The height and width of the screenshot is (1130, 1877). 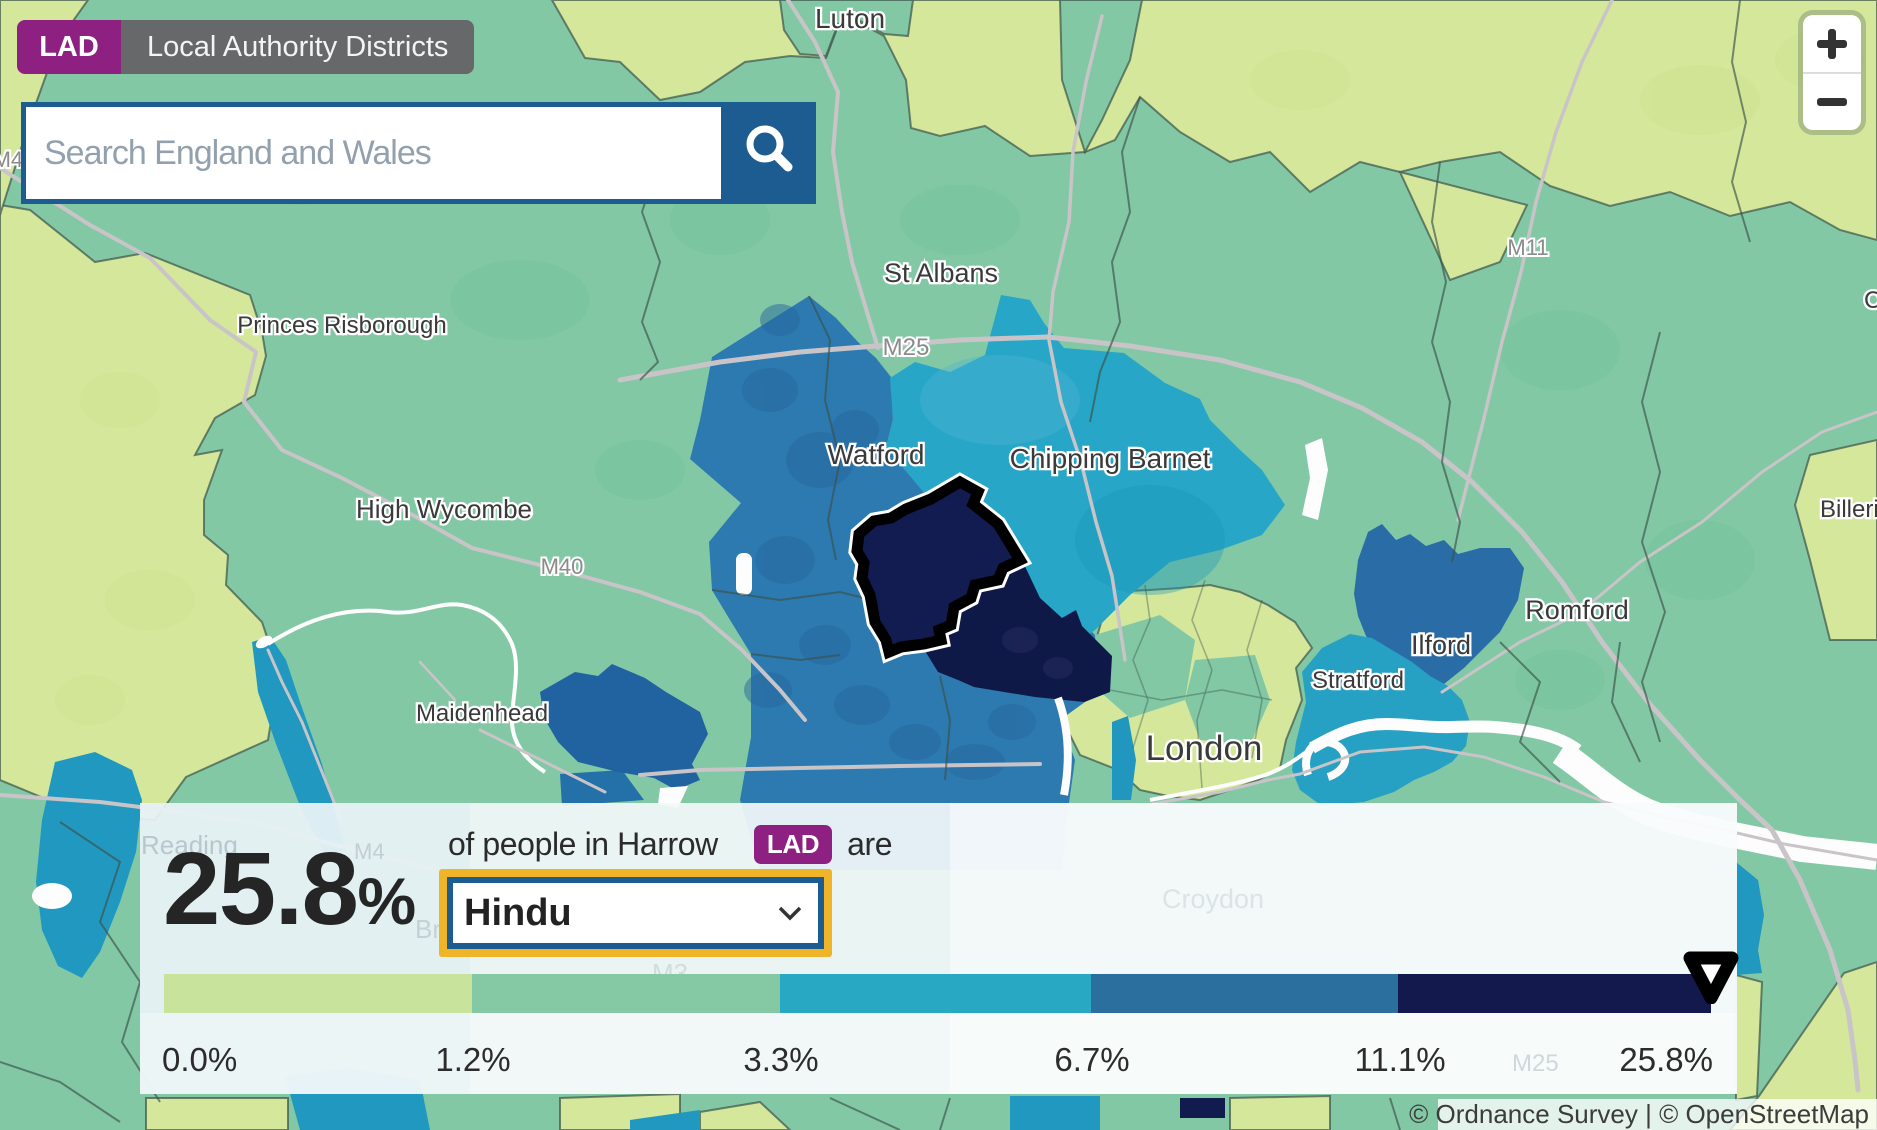 I want to click on svg-text: Billeric, so click(x=1848, y=509).